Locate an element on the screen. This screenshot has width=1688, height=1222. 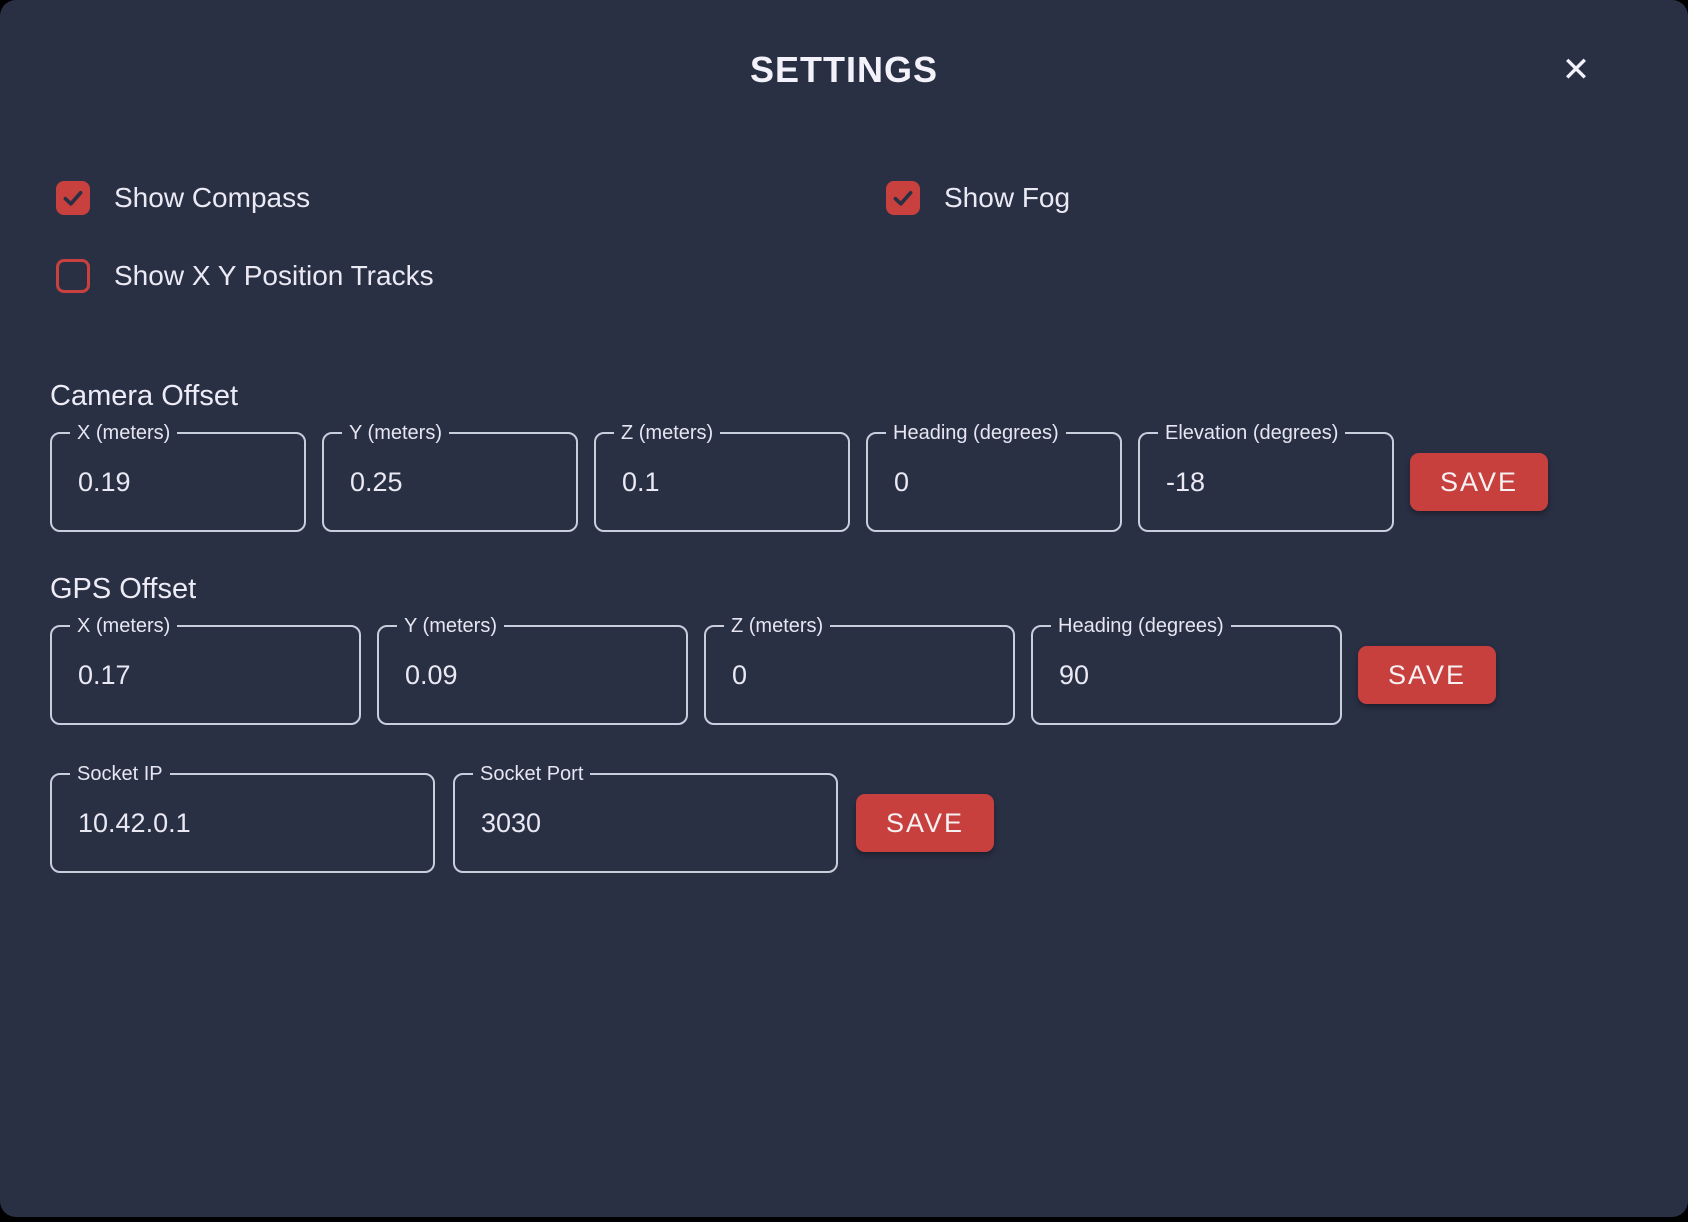
show-compass-checkbox is located at coordinates (73, 198).